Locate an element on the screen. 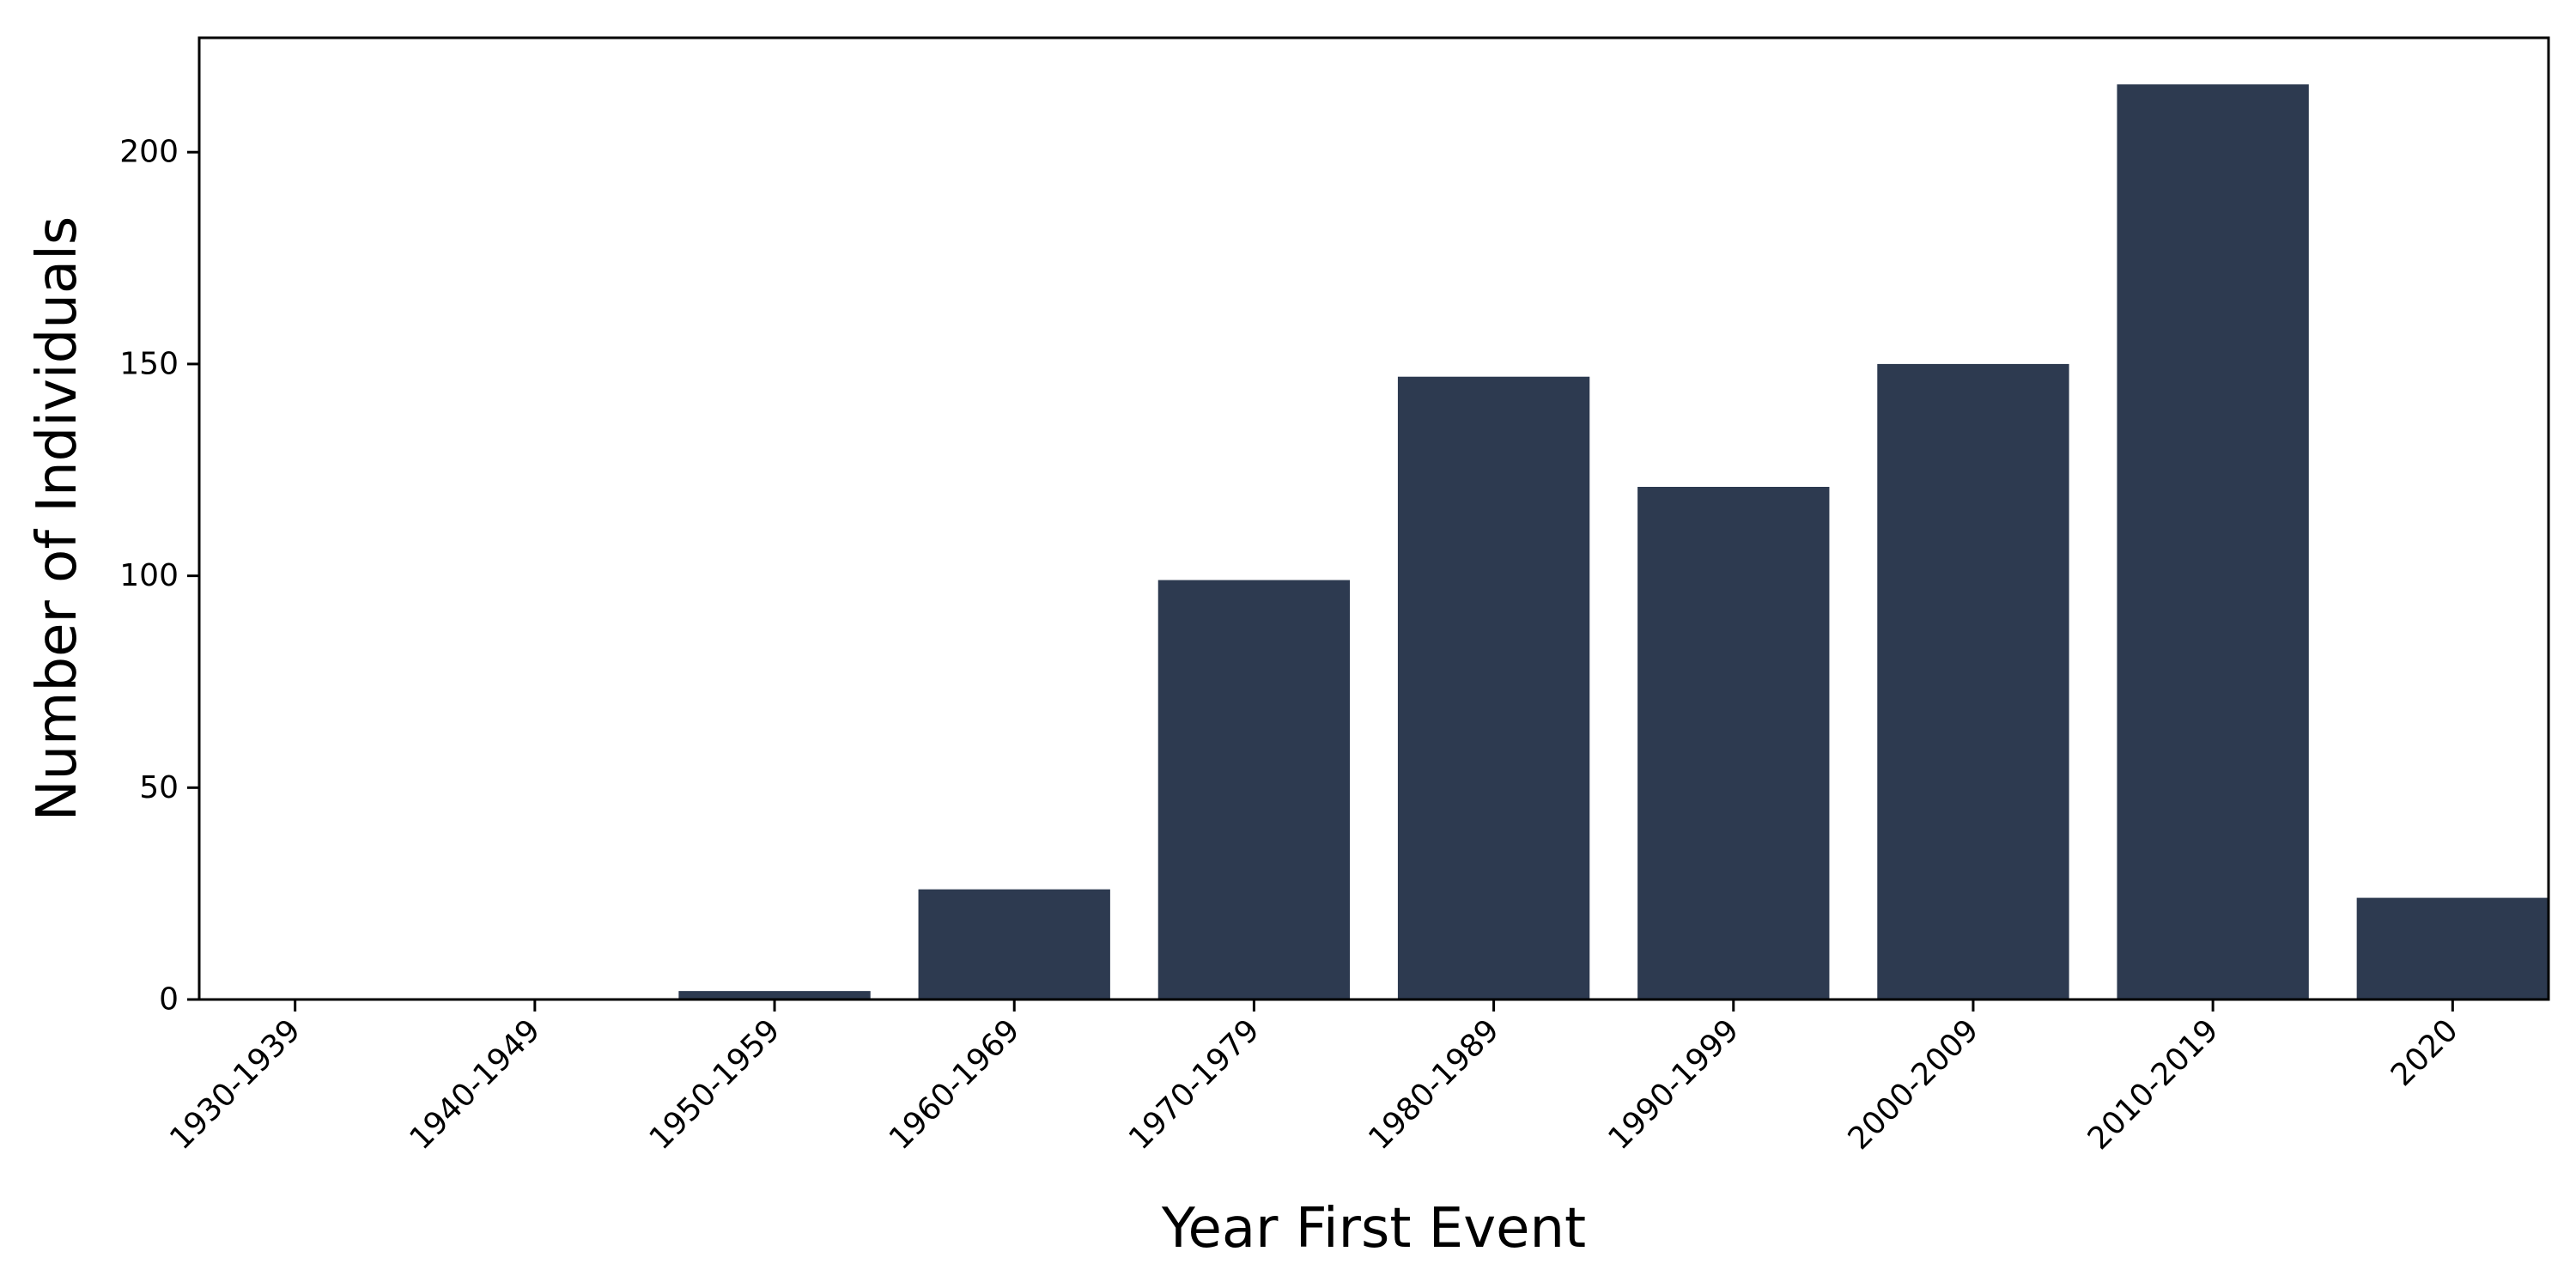  bar-1980-1989 is located at coordinates (1493, 688).